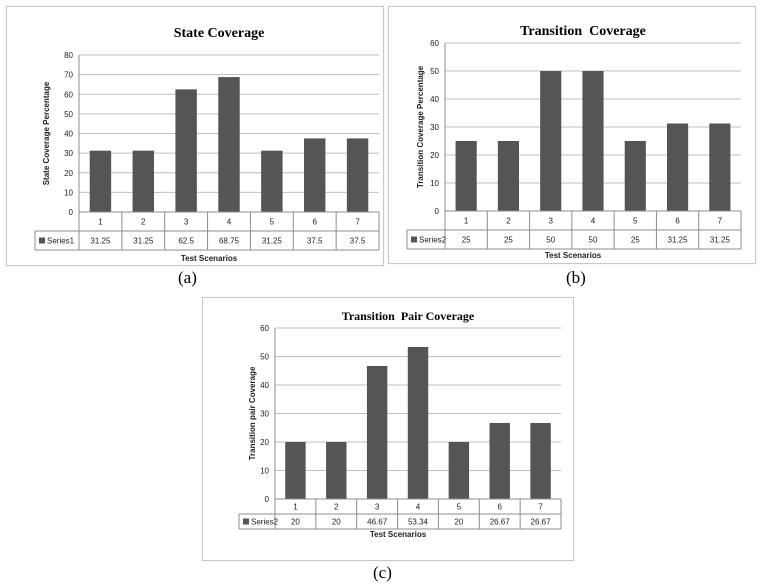 The height and width of the screenshot is (585, 765). I want to click on data-label: 53.34, so click(418, 522).